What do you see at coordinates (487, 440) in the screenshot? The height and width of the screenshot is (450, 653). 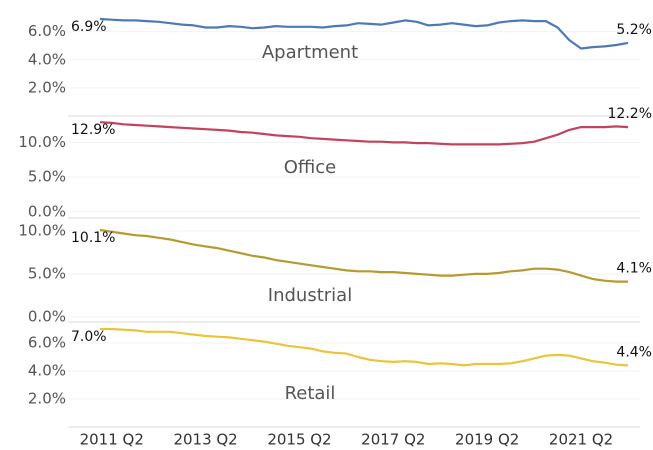 I see `x-tick-label: 2019 Q2` at bounding box center [487, 440].